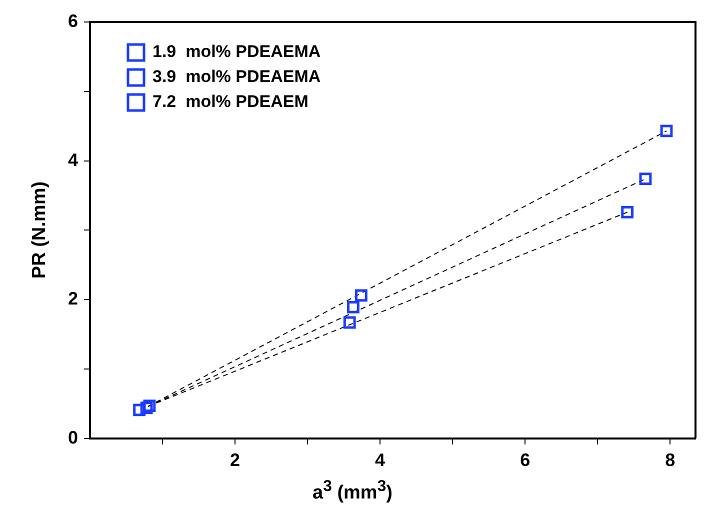  I want to click on x-tick-label: 4, so click(380, 460).